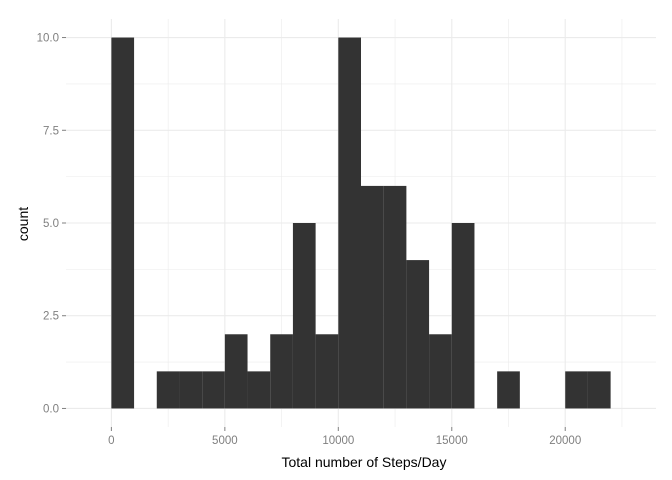  What do you see at coordinates (364, 462) in the screenshot?
I see `x-axis-title: Total number of Steps/Day` at bounding box center [364, 462].